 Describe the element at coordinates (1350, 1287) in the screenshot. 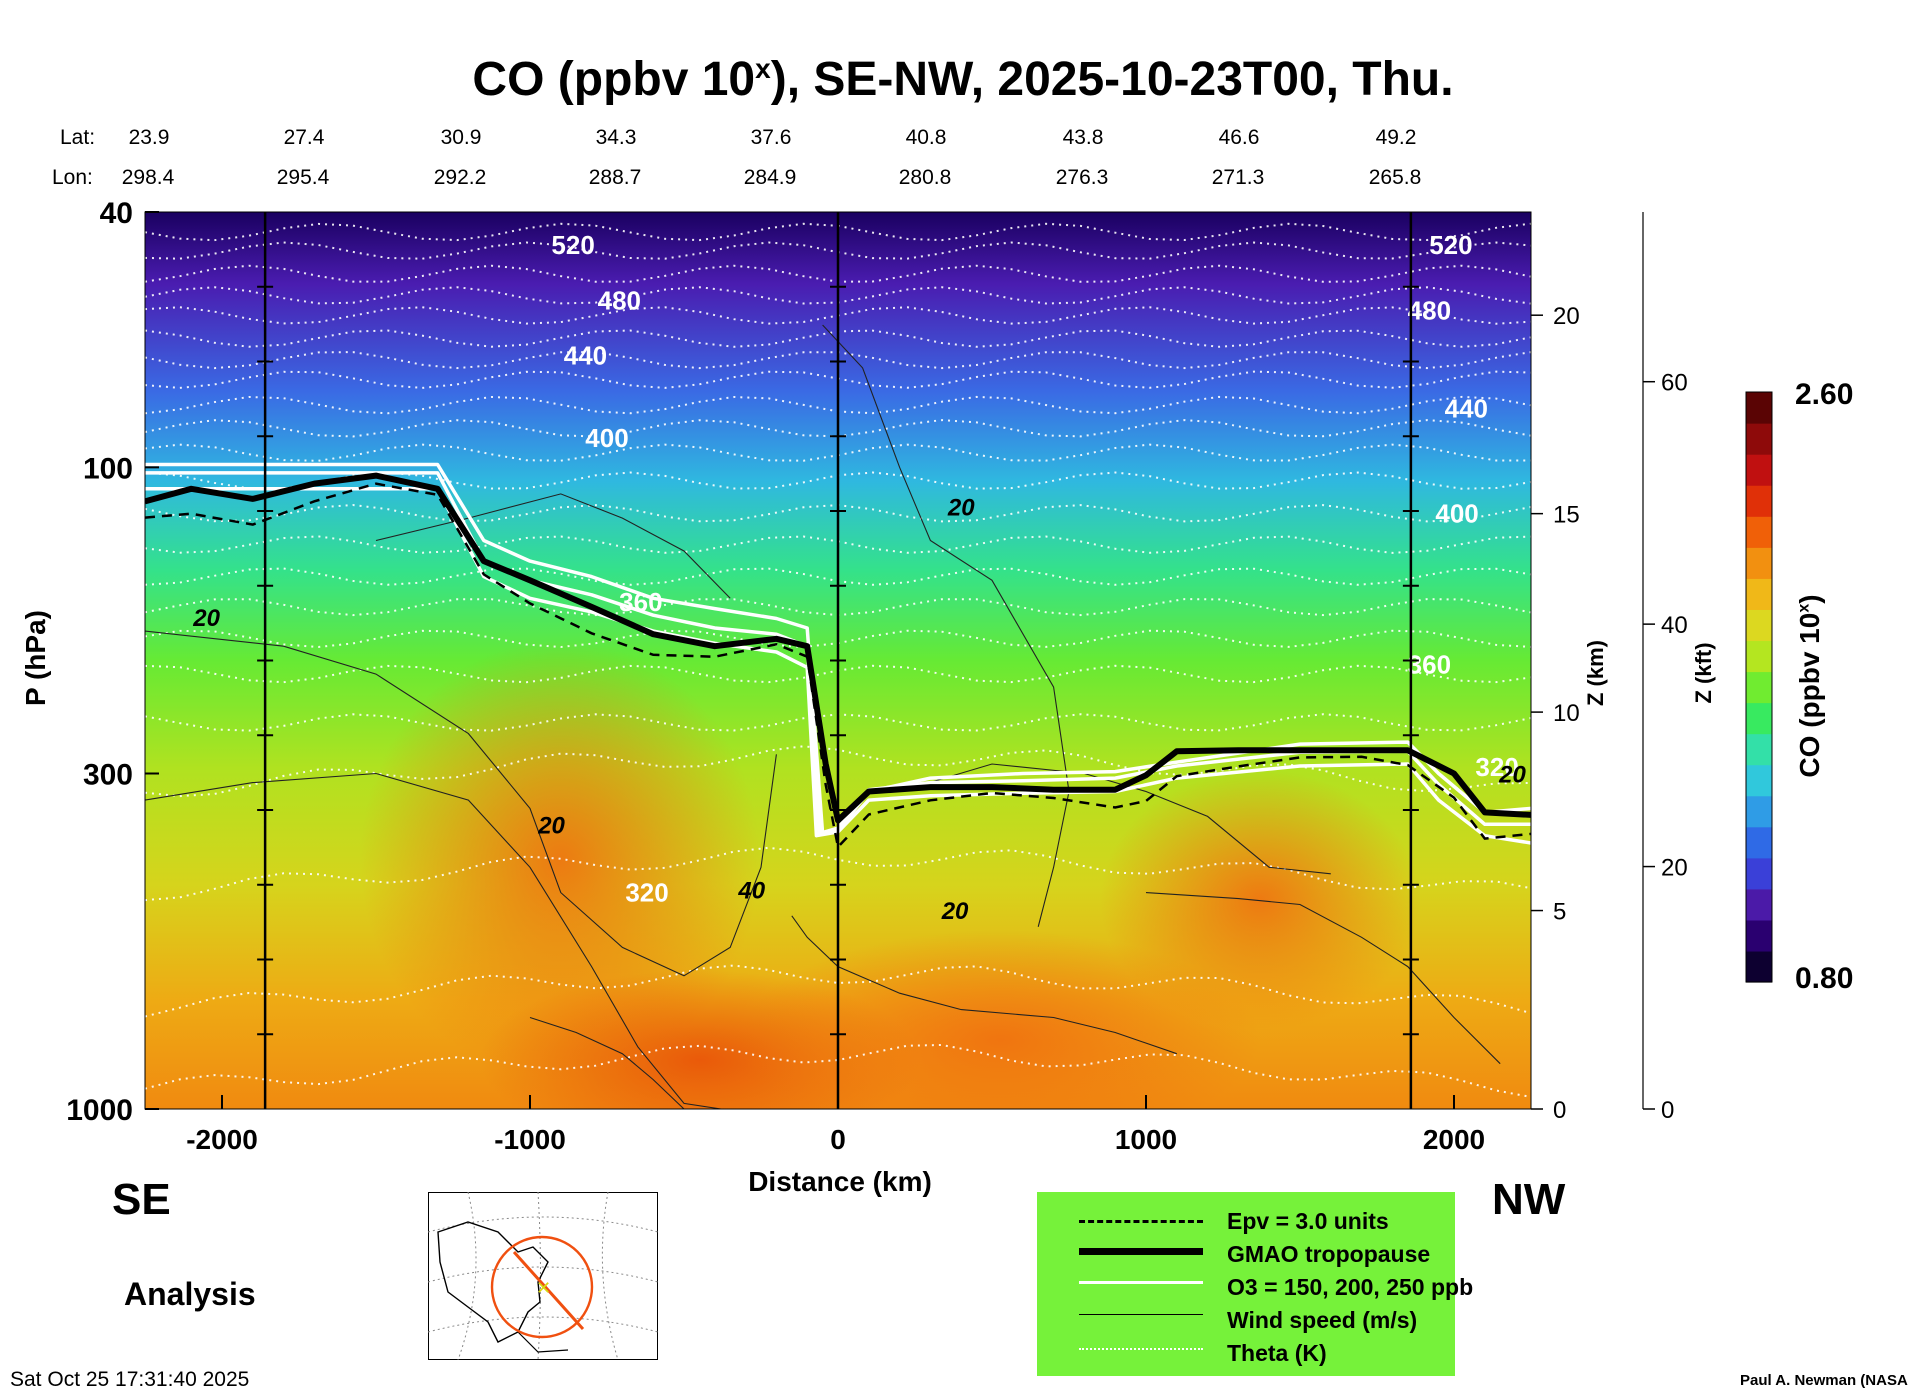

I see `legend-label-ozone: O3 = 150, 200, 250 ppb` at that location.